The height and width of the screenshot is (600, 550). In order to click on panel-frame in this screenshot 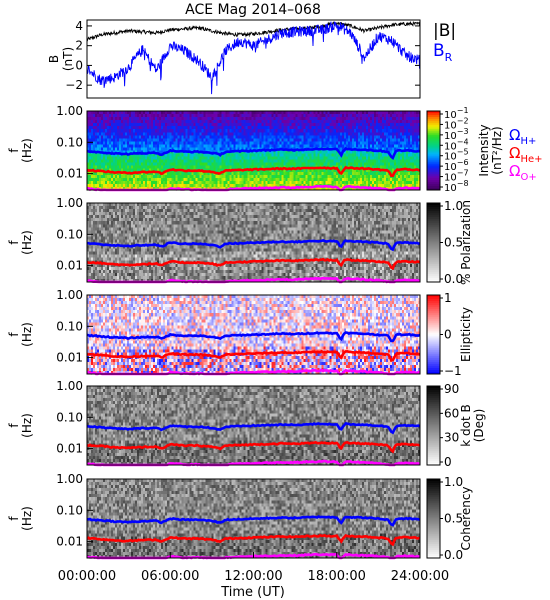, I will do `click(253, 59)`.